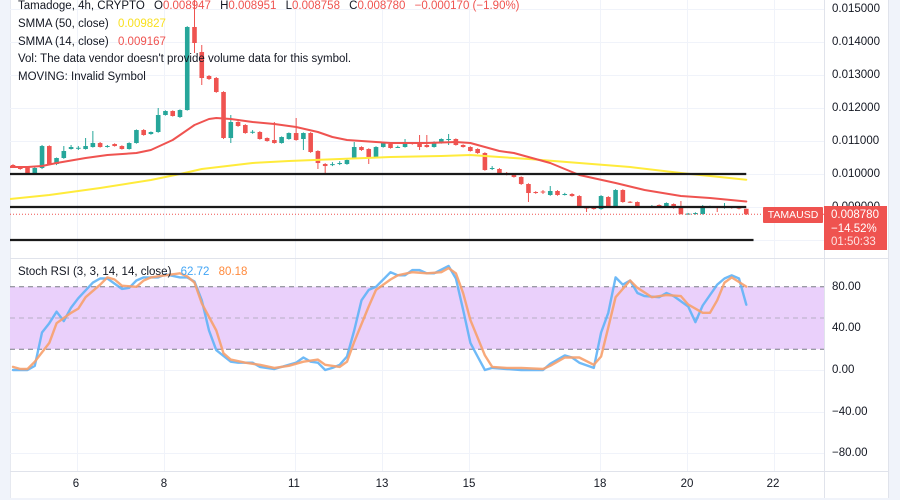  I want to click on smma14-legend-row: SMMA (14, close) 0.009167, so click(269, 43).